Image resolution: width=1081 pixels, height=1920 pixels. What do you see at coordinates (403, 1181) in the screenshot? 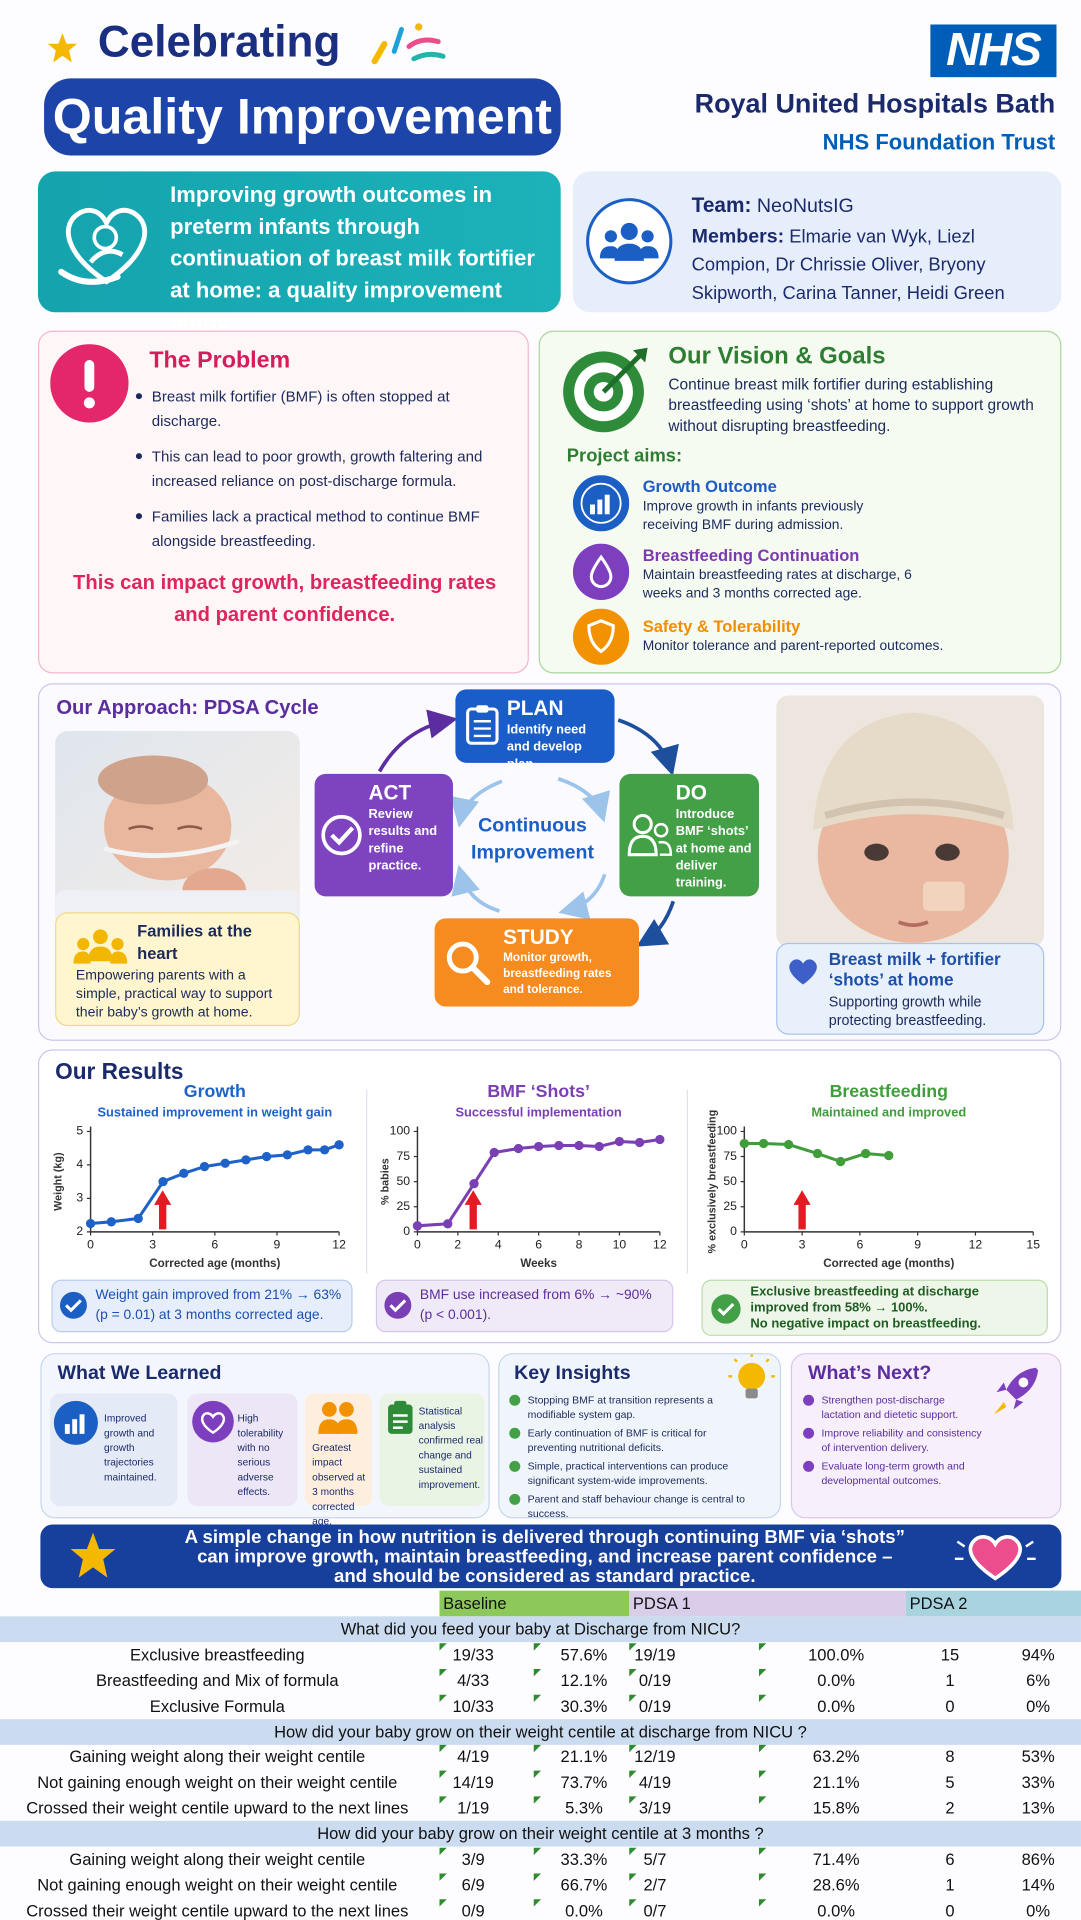
I see `y-tick-label: 50` at bounding box center [403, 1181].